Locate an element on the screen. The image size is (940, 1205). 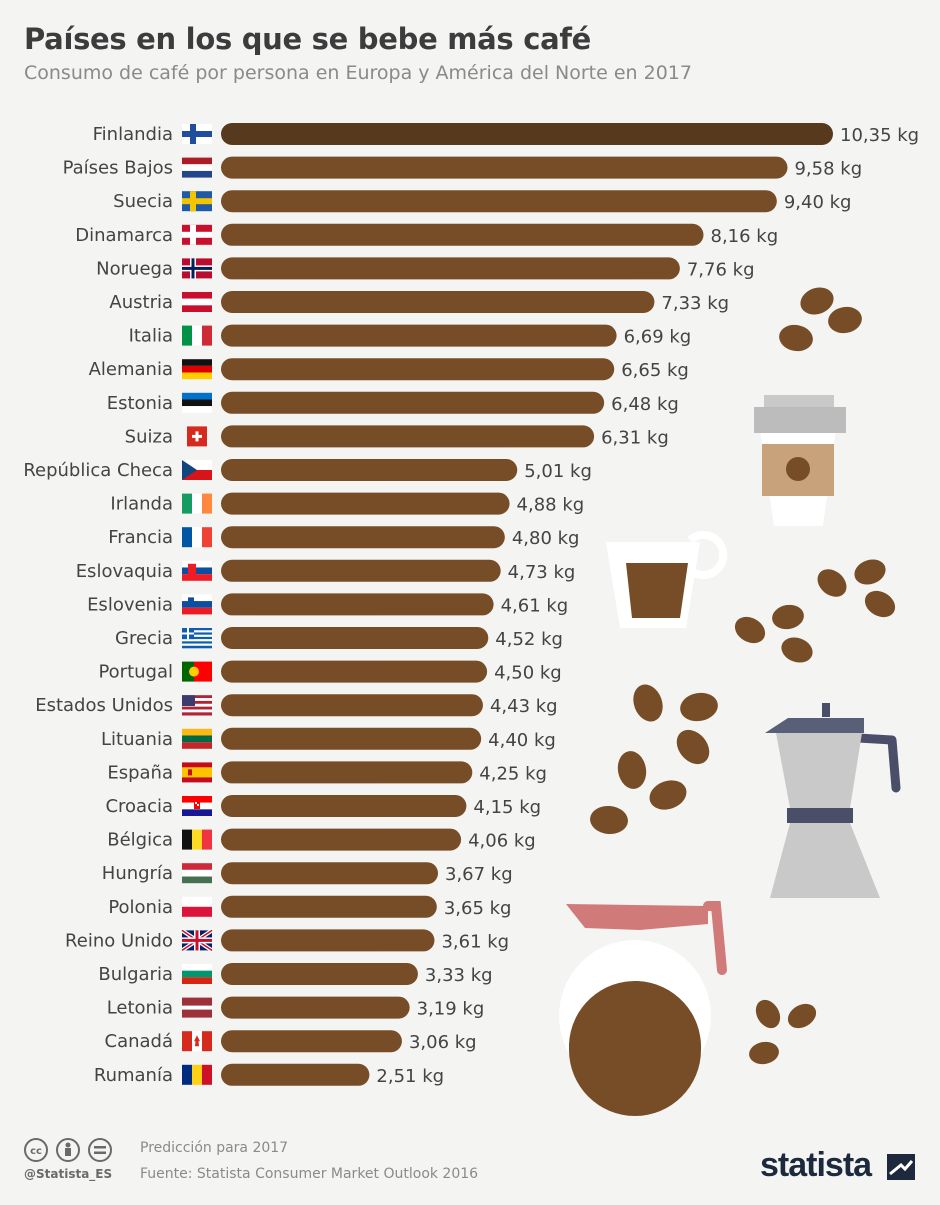
data-label: 4,15 kg is located at coordinates (507, 807).